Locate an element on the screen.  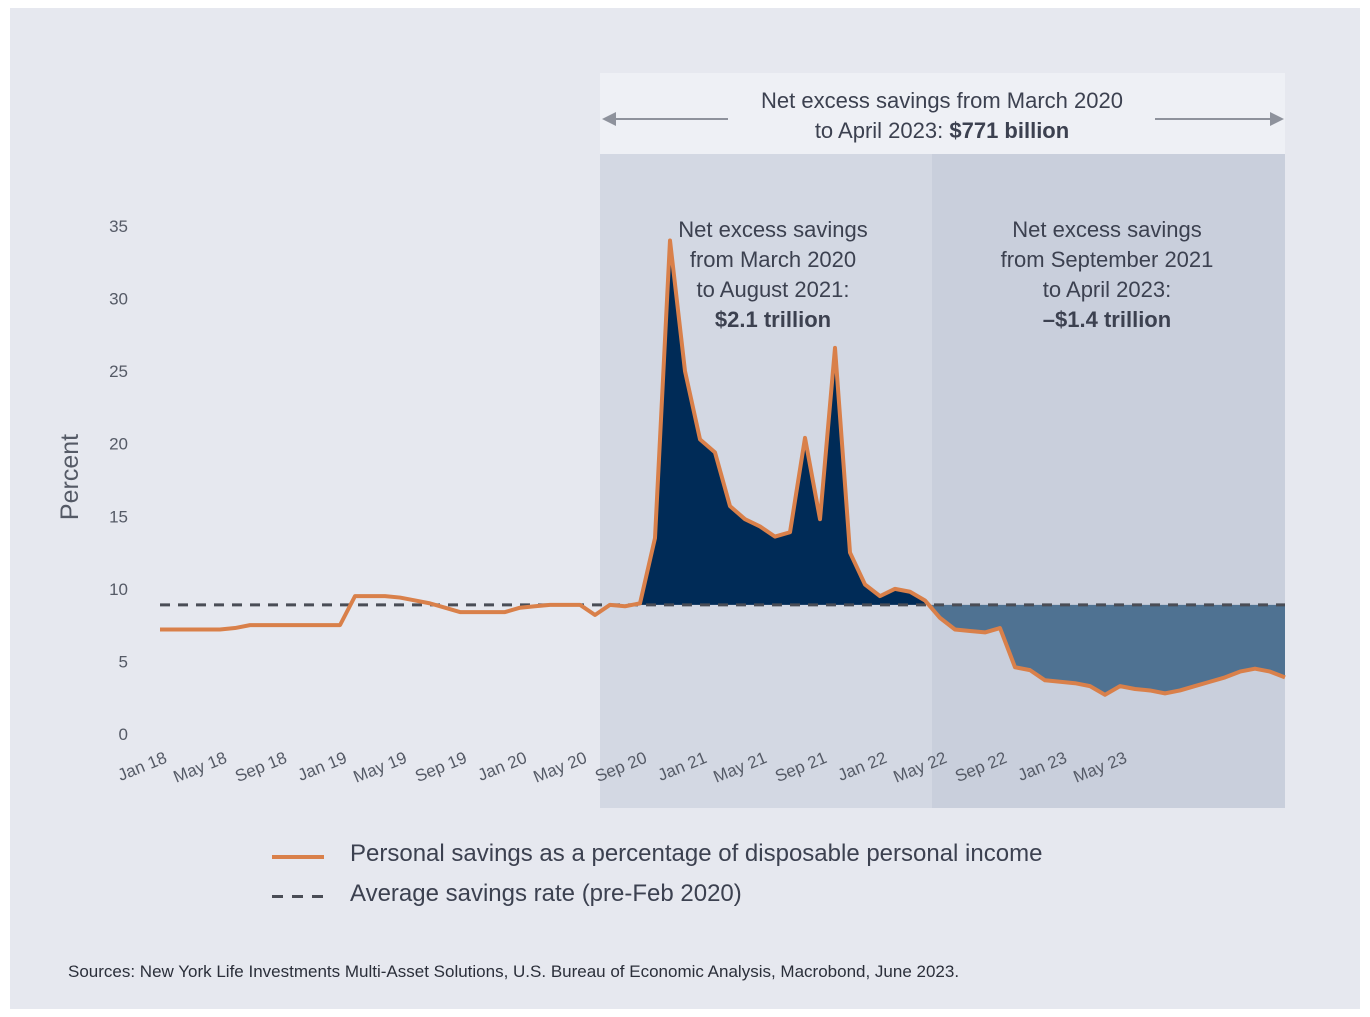
header-arrowhead-right is located at coordinates (1277, 119).